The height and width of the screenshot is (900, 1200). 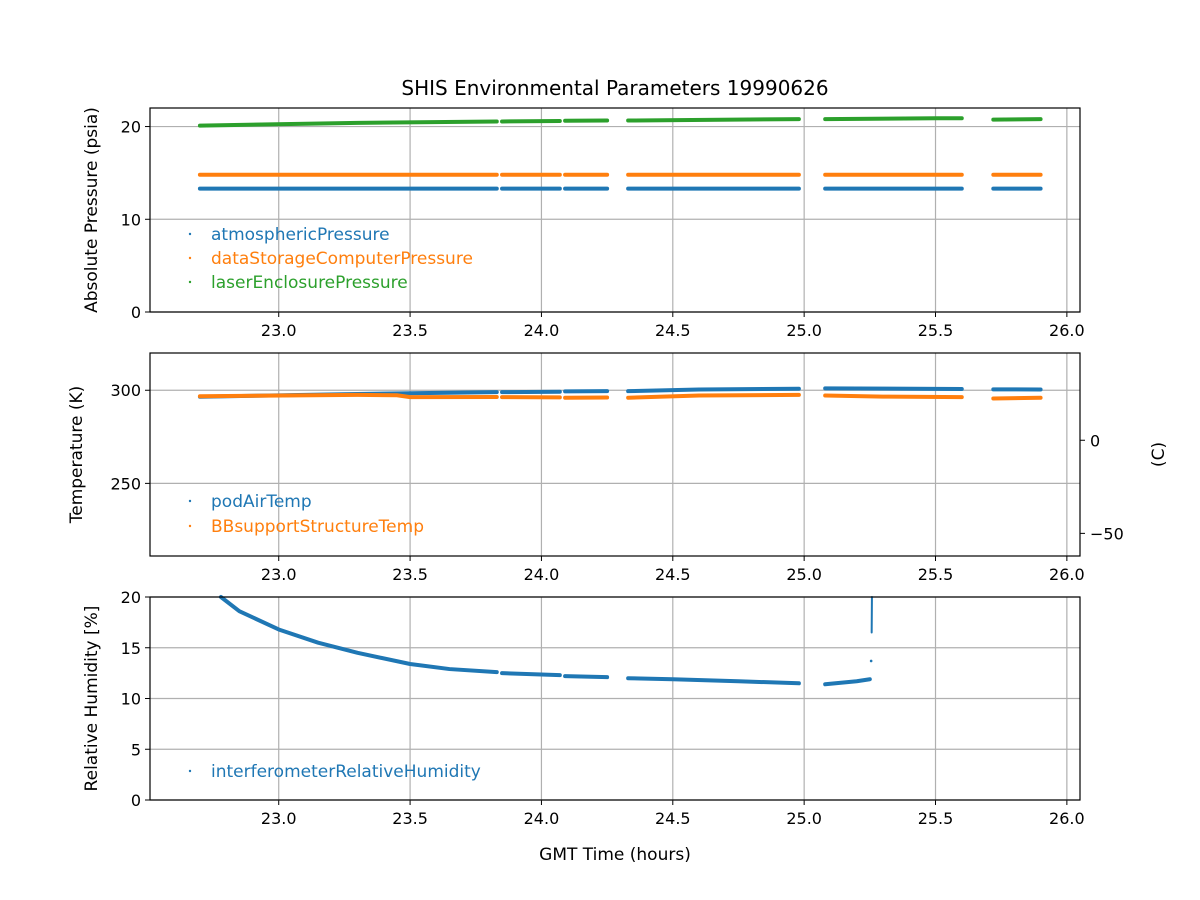 What do you see at coordinates (125, 483) in the screenshot?
I see `y-tick-label: 250` at bounding box center [125, 483].